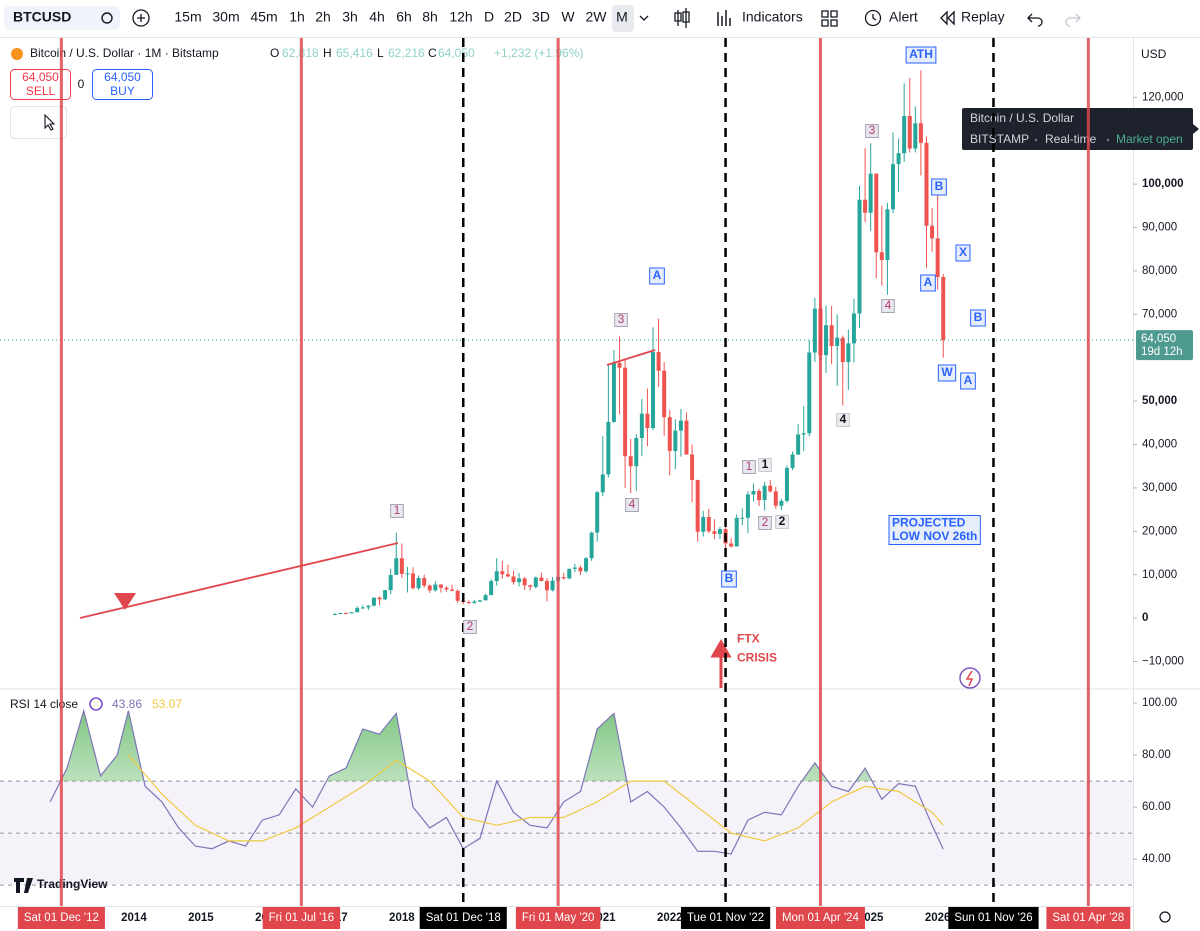 Image resolution: width=1200 pixels, height=931 pixels. Describe the element at coordinates (225, 17) in the screenshot. I see `interval-button: 30m` at that location.